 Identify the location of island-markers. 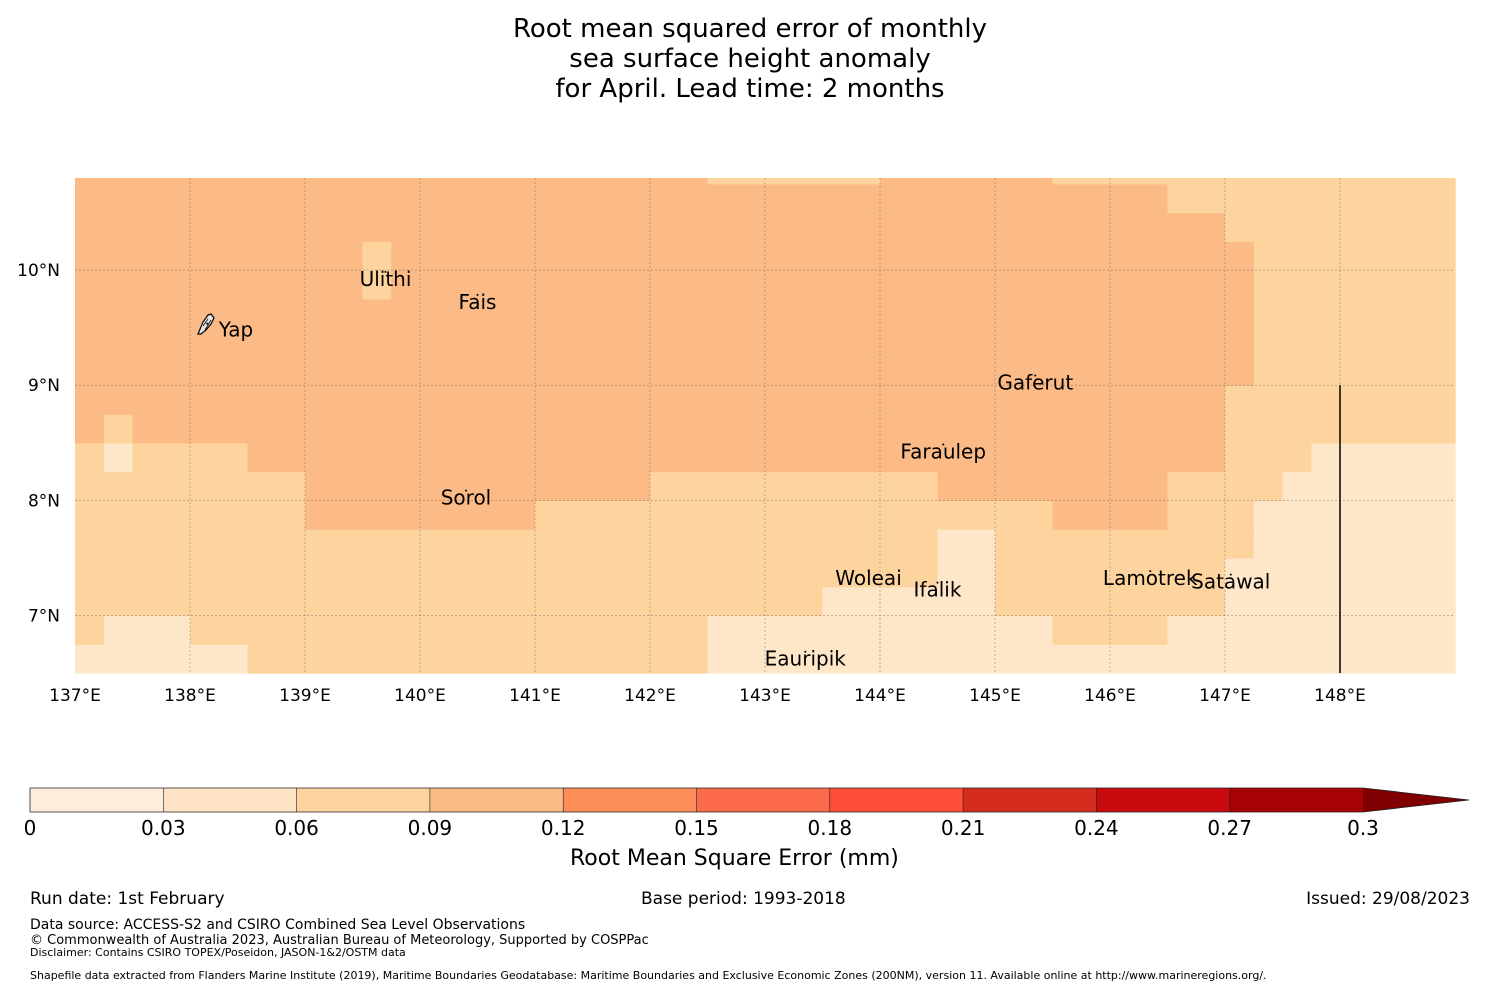
(206, 324).